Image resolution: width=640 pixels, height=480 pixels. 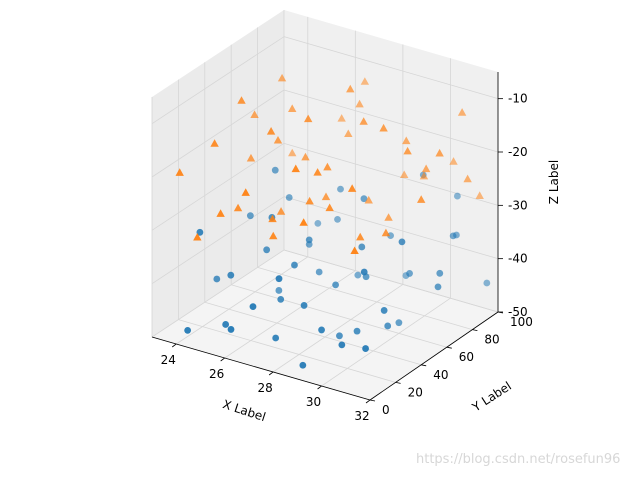 I want to click on z-tick-label: -40, so click(x=518, y=259).